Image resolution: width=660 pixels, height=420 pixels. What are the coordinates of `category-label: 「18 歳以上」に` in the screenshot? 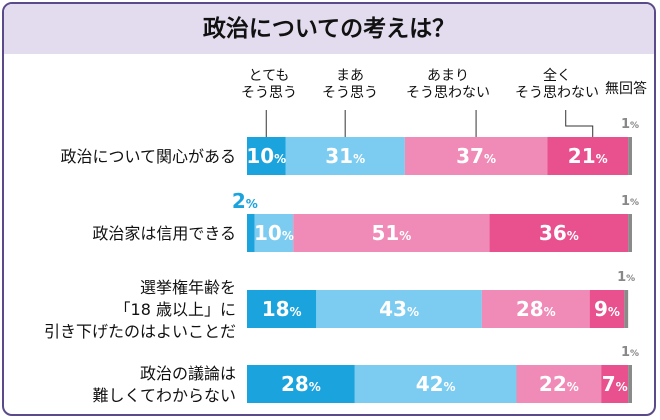 It's located at (175, 309).